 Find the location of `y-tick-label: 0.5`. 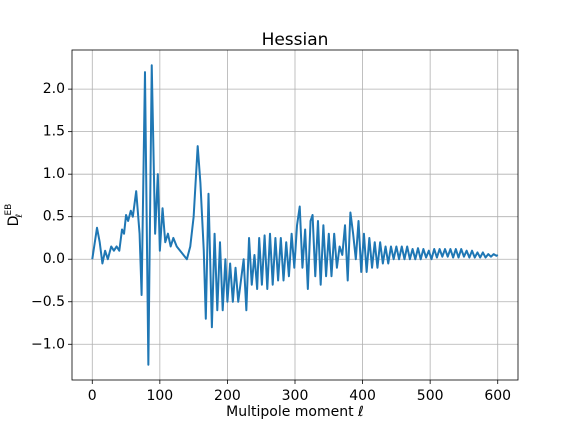

y-tick-label: 0.5 is located at coordinates (54, 217).